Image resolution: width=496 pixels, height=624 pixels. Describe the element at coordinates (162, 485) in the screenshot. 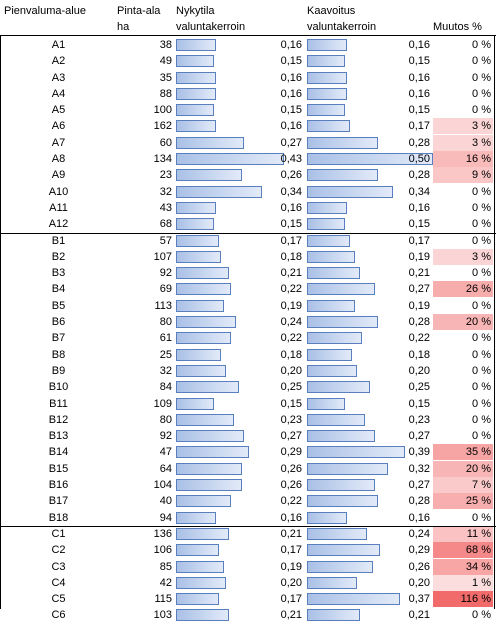

I see `area-size-cell: 104` at that location.